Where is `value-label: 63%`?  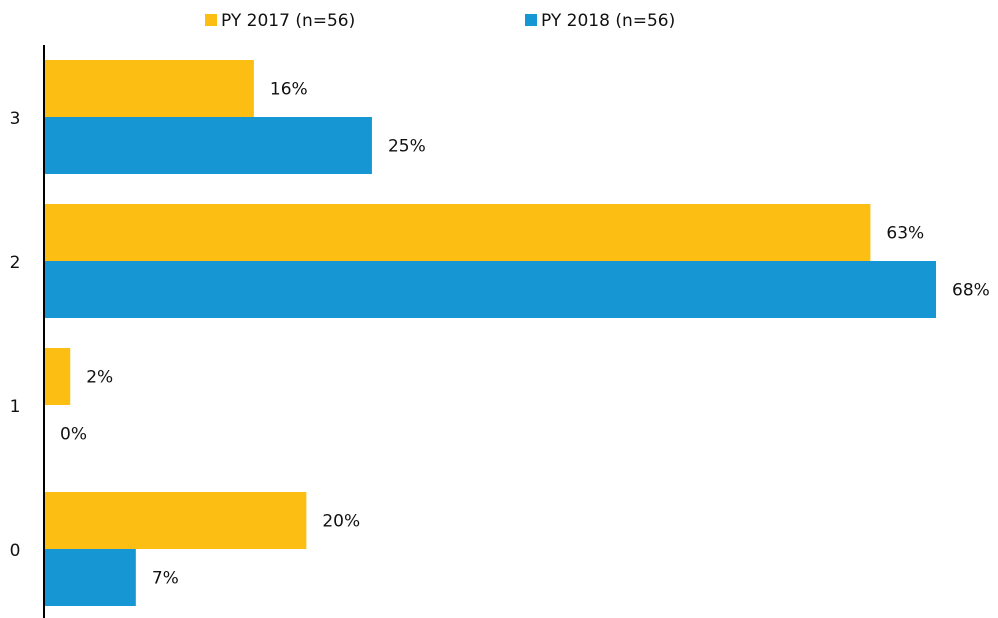
value-label: 63% is located at coordinates (905, 234).